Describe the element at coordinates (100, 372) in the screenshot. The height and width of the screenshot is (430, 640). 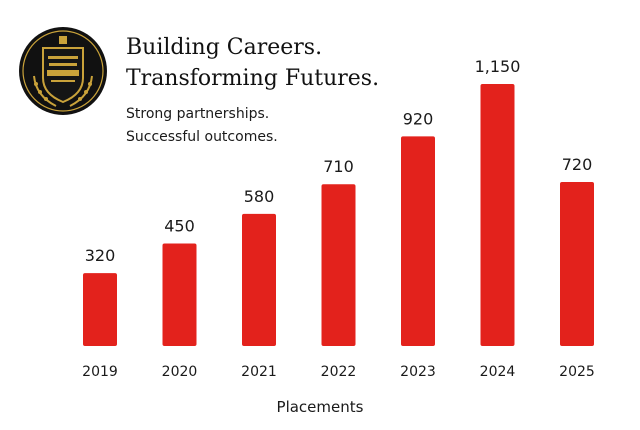
I see `x-tick-label-2019: 2019` at that location.